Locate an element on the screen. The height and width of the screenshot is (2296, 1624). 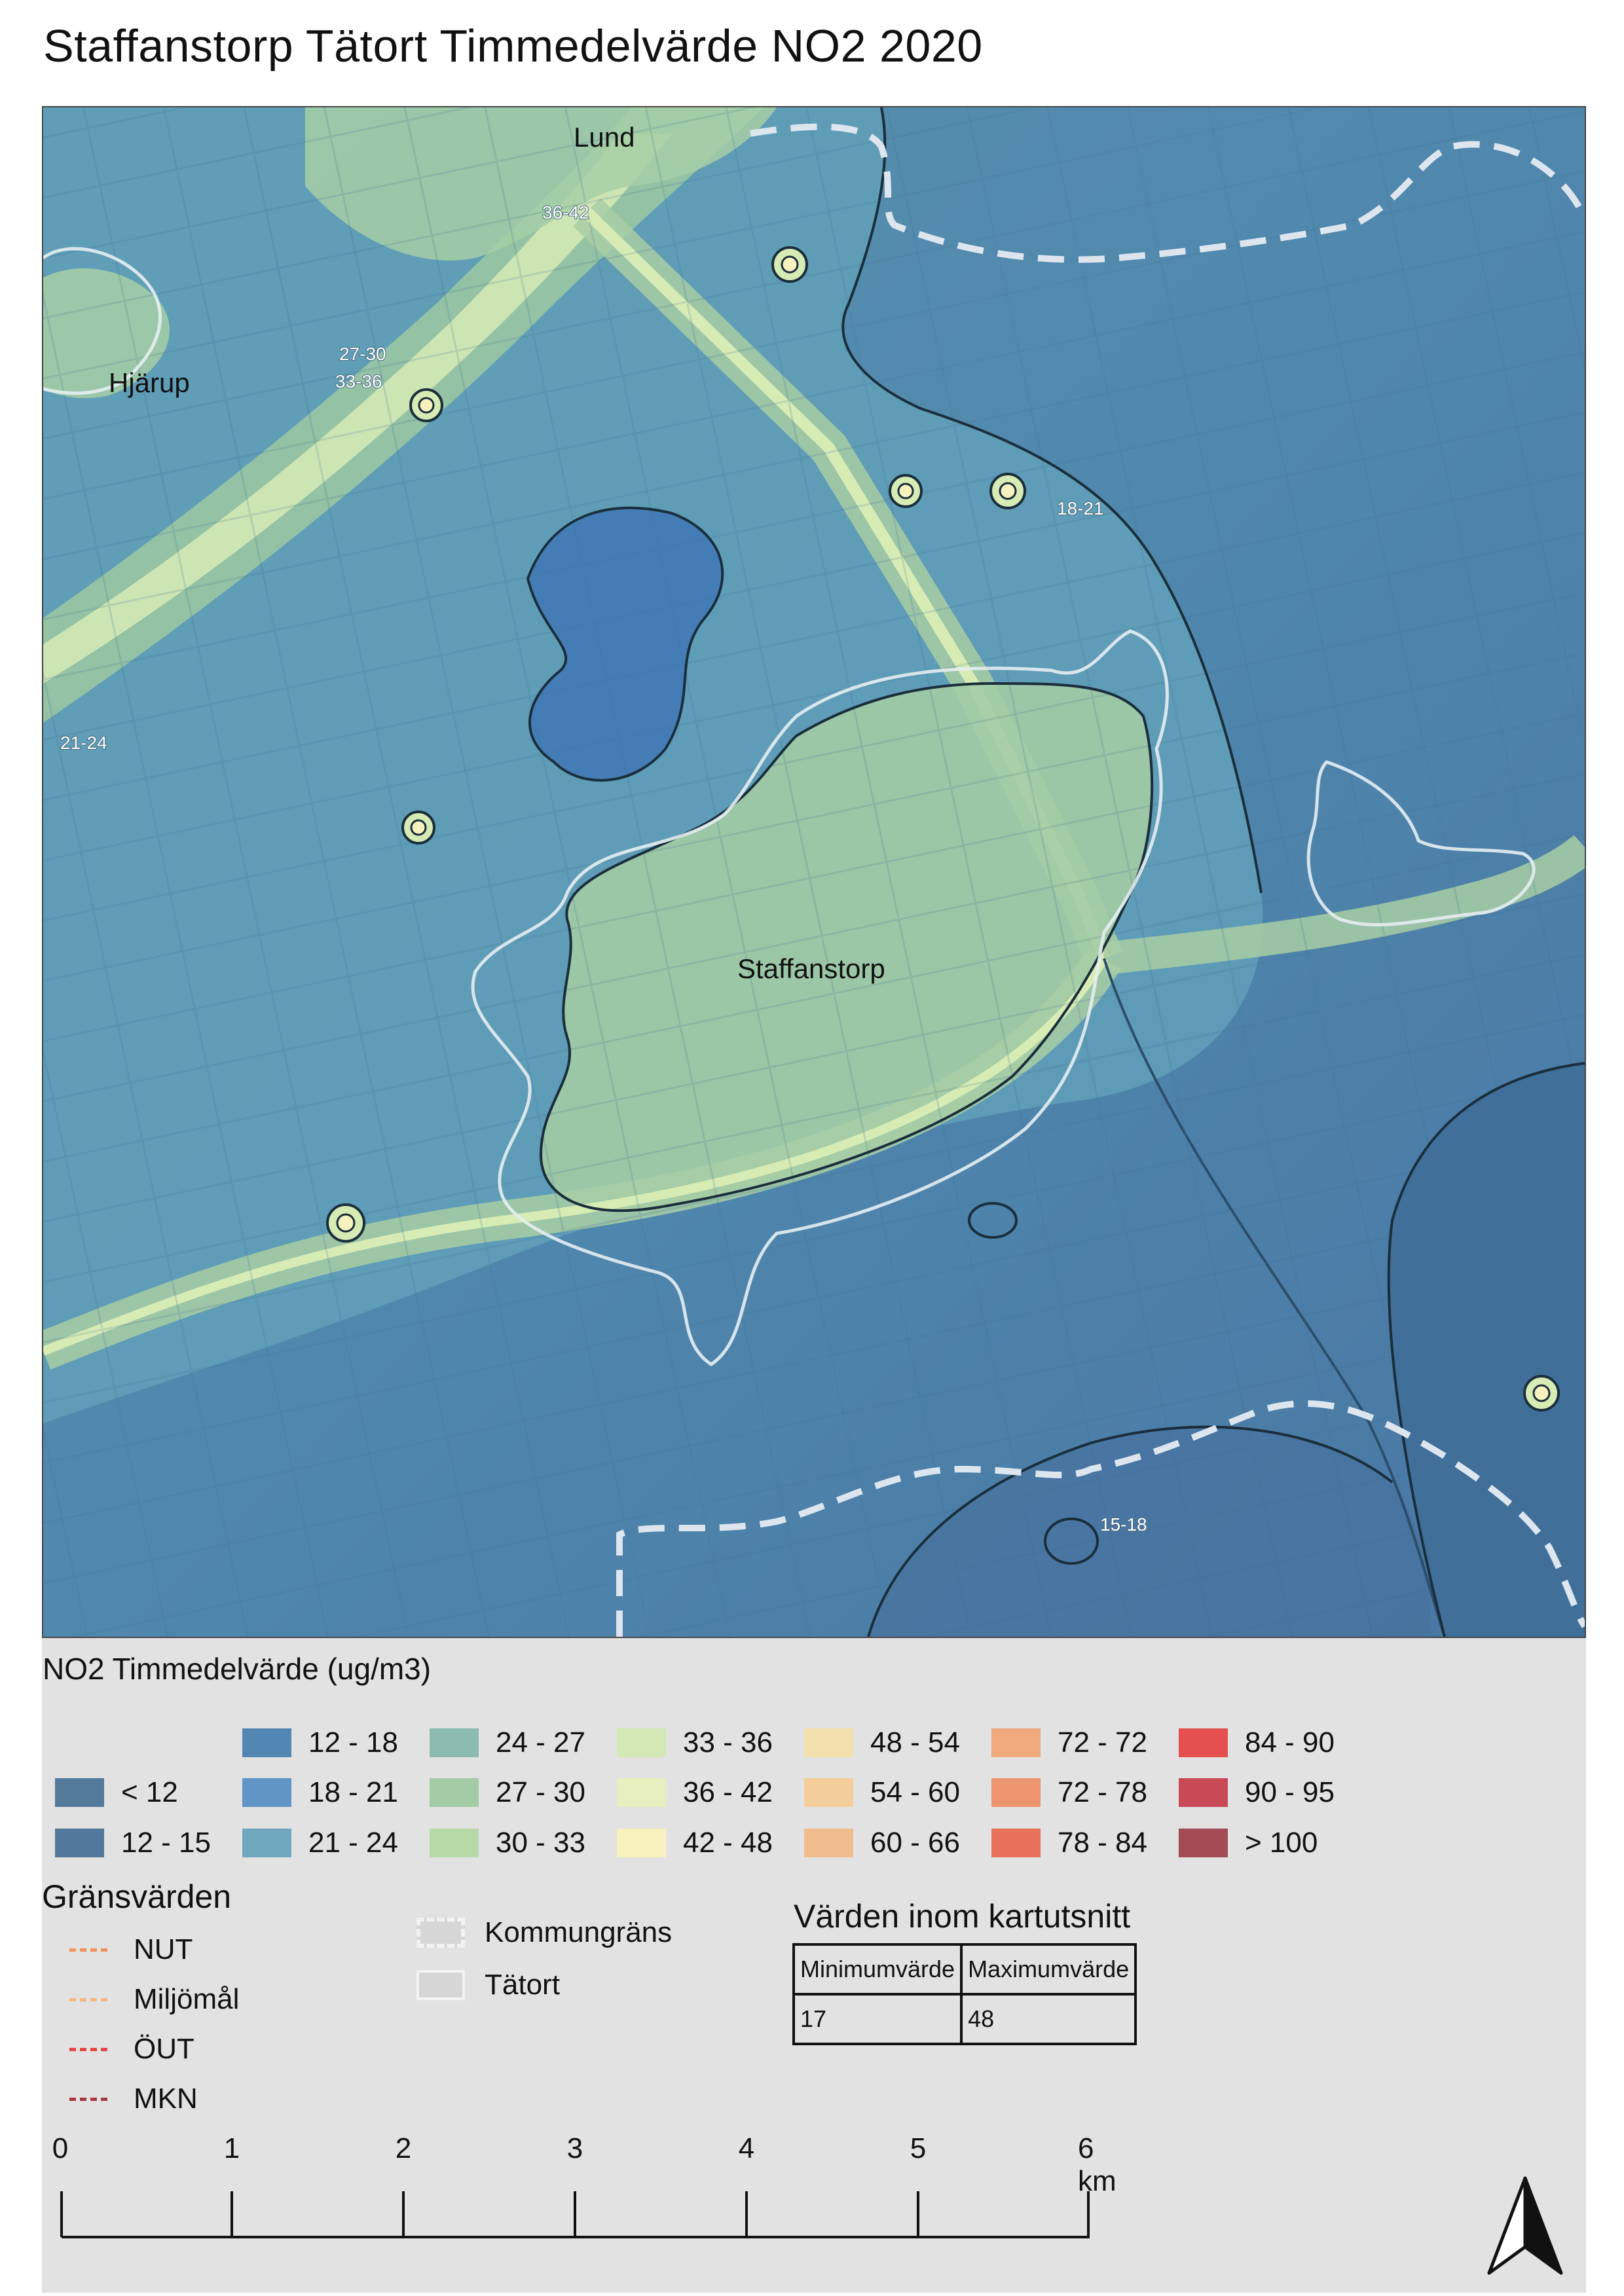
scale-tick-label: 4 is located at coordinates (746, 2148).